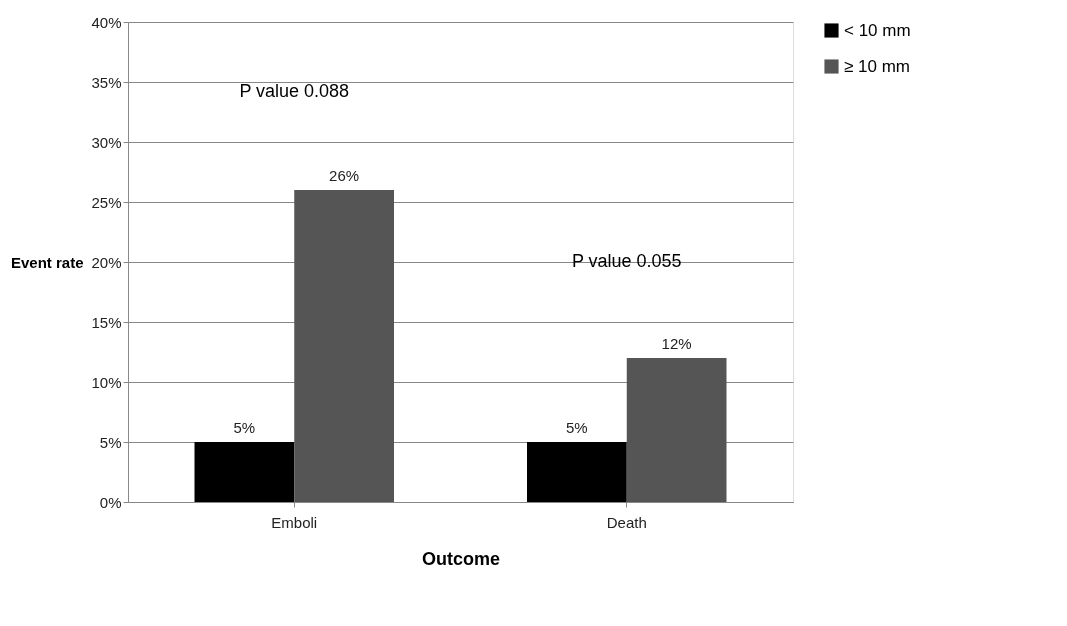 This screenshot has width=1067, height=626. What do you see at coordinates (106, 382) in the screenshot?
I see `y-tick-label: 10%` at bounding box center [106, 382].